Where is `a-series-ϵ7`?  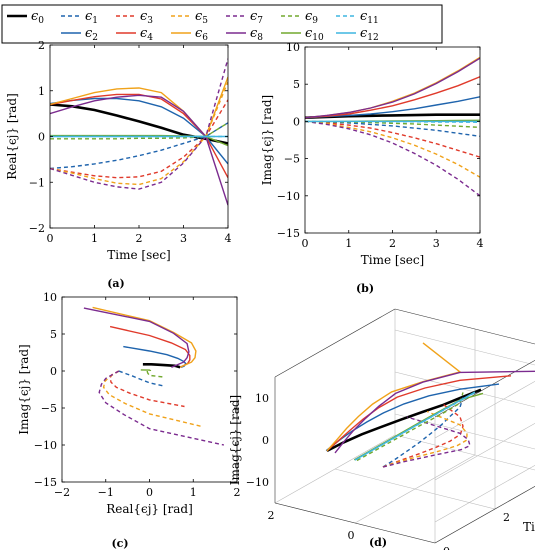
a-series-ϵ7 is located at coordinates (139, 124).